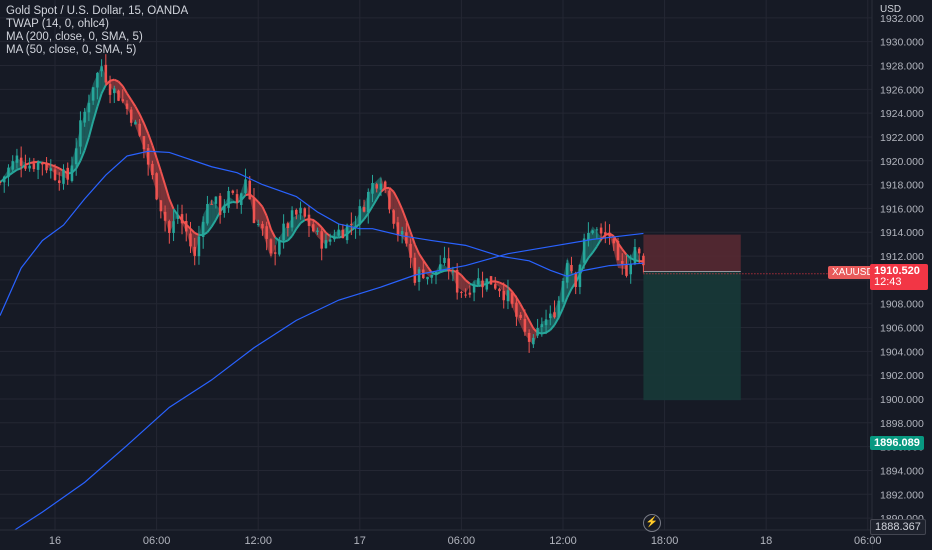  I want to click on twap-fill, so click(332, 235).